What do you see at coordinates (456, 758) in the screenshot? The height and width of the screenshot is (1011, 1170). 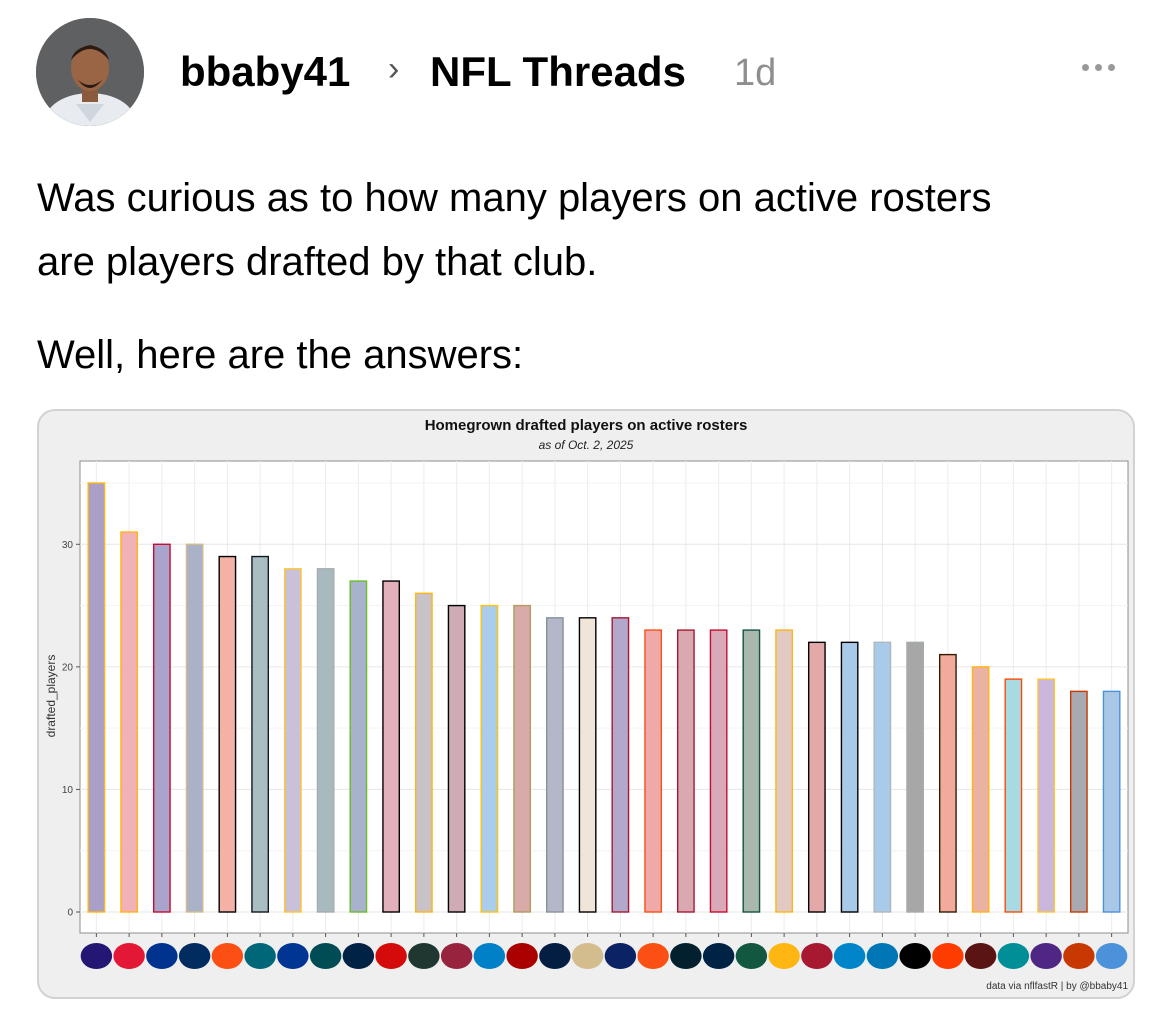 I see `bar-cardinals` at bounding box center [456, 758].